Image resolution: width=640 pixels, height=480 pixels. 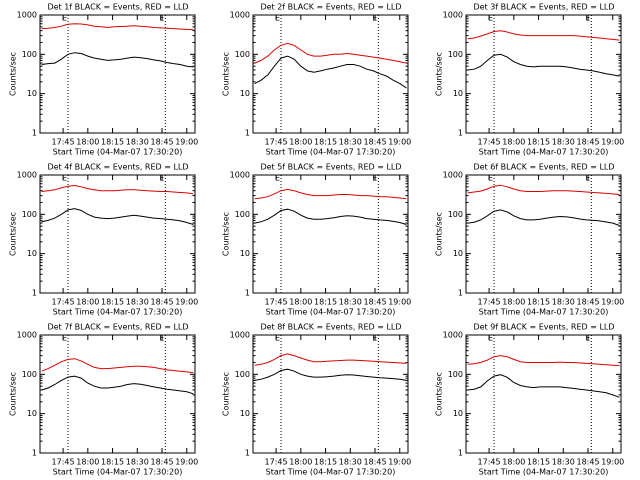 I want to click on chart-title: Det 3f BLACK = Events, RED = LLD, so click(x=543, y=7).